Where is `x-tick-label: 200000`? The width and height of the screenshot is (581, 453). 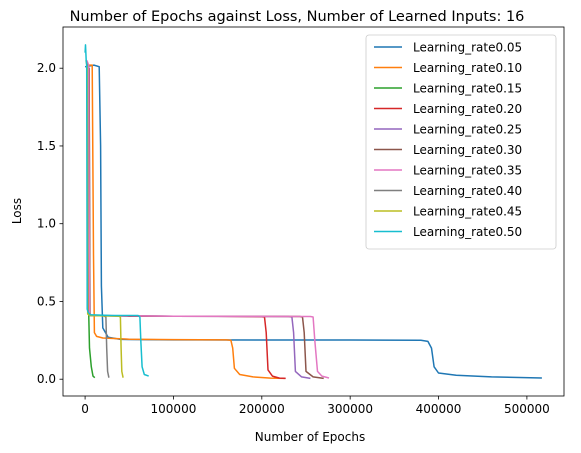 x-tick-label: 200000 is located at coordinates (262, 409).